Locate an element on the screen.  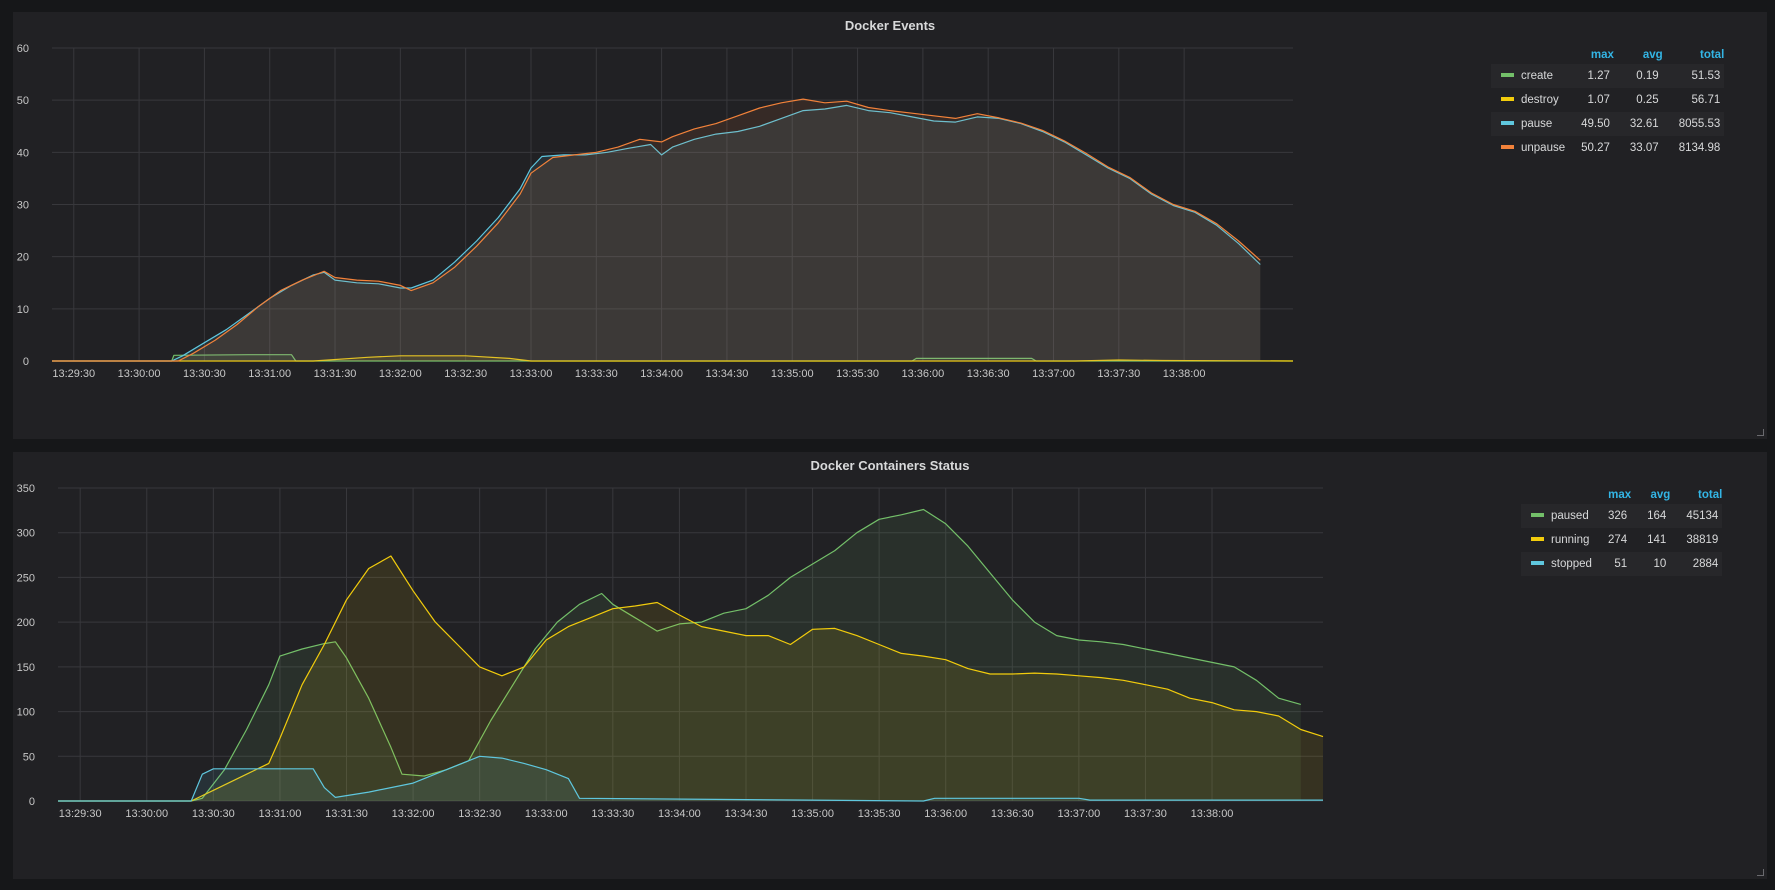
legend-row-destroy: destroy 1.07 0.25 56.71 is located at coordinates (1607, 100).